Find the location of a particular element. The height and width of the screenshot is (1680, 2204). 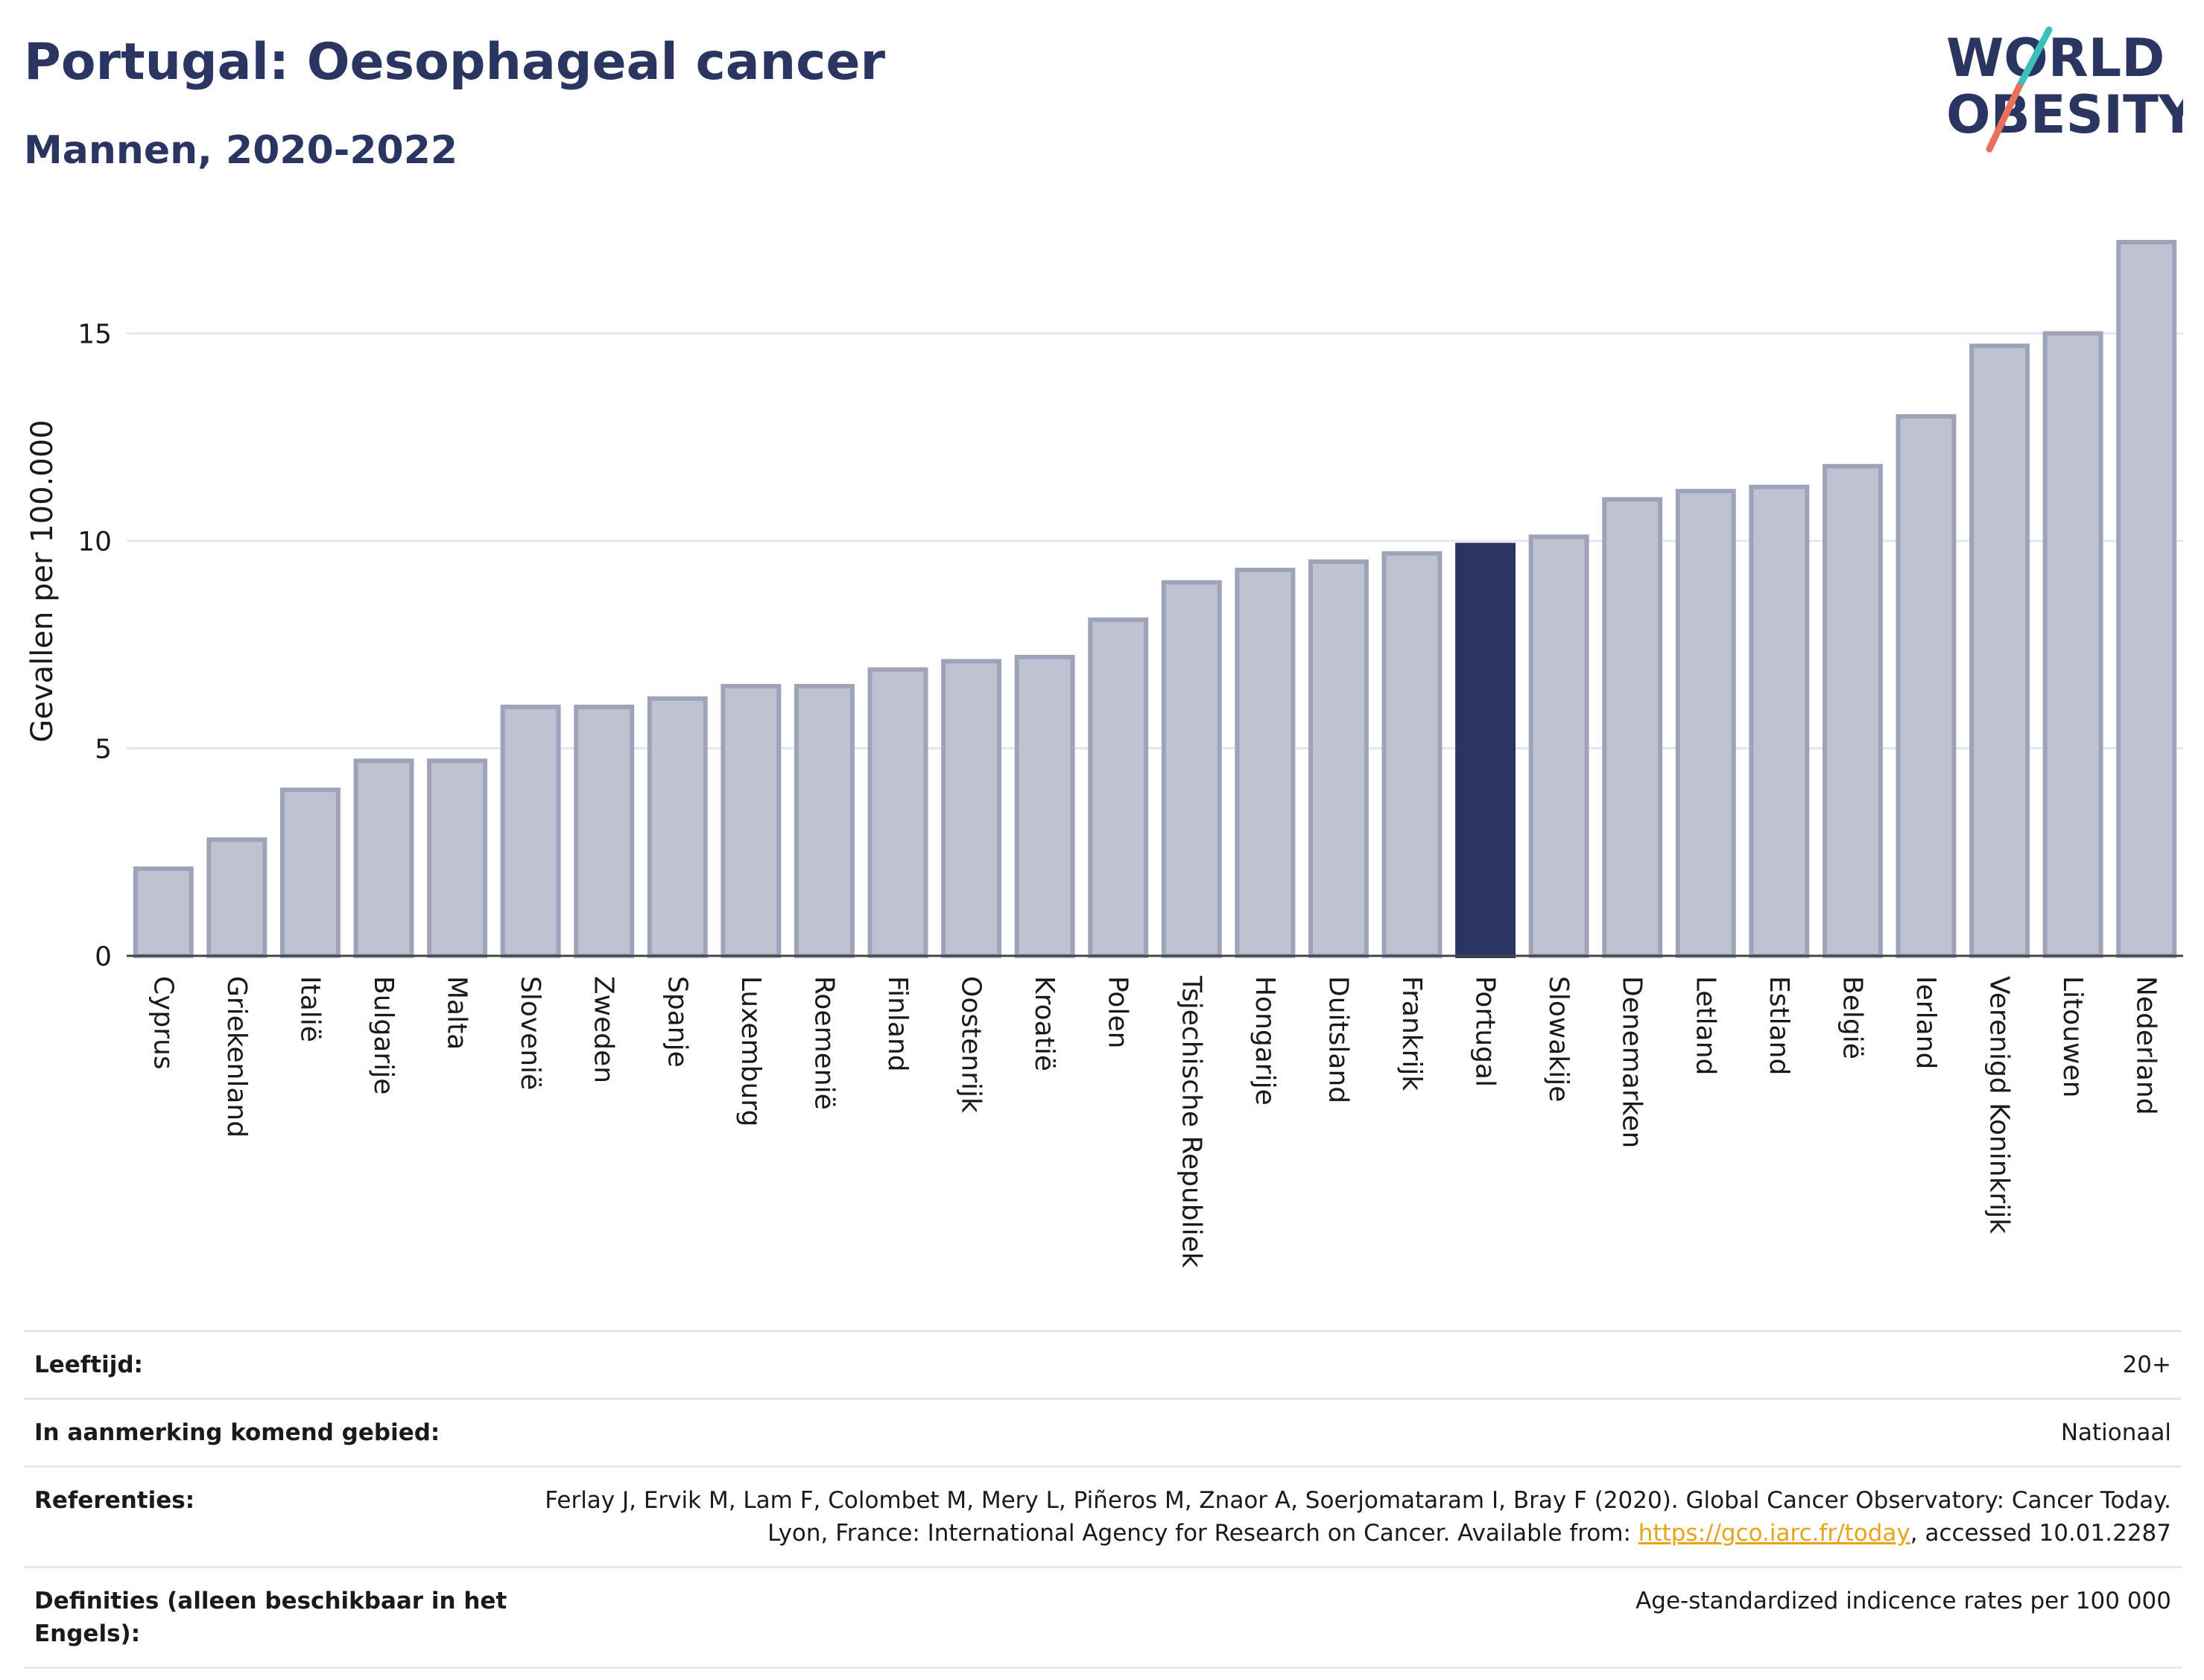

x-tick-label: Italië is located at coordinates (309, 1009).